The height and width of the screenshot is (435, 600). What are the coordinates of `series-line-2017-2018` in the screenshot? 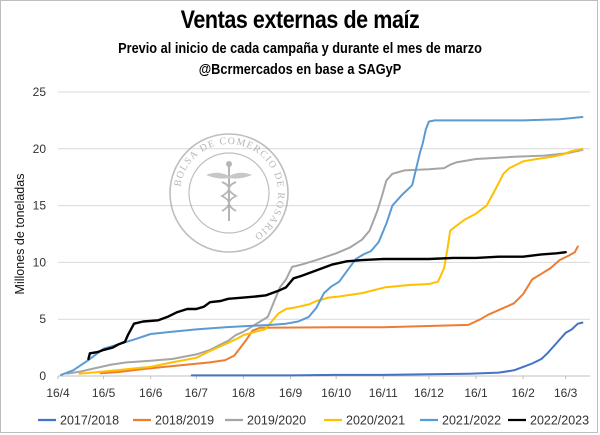 It's located at (387, 349).